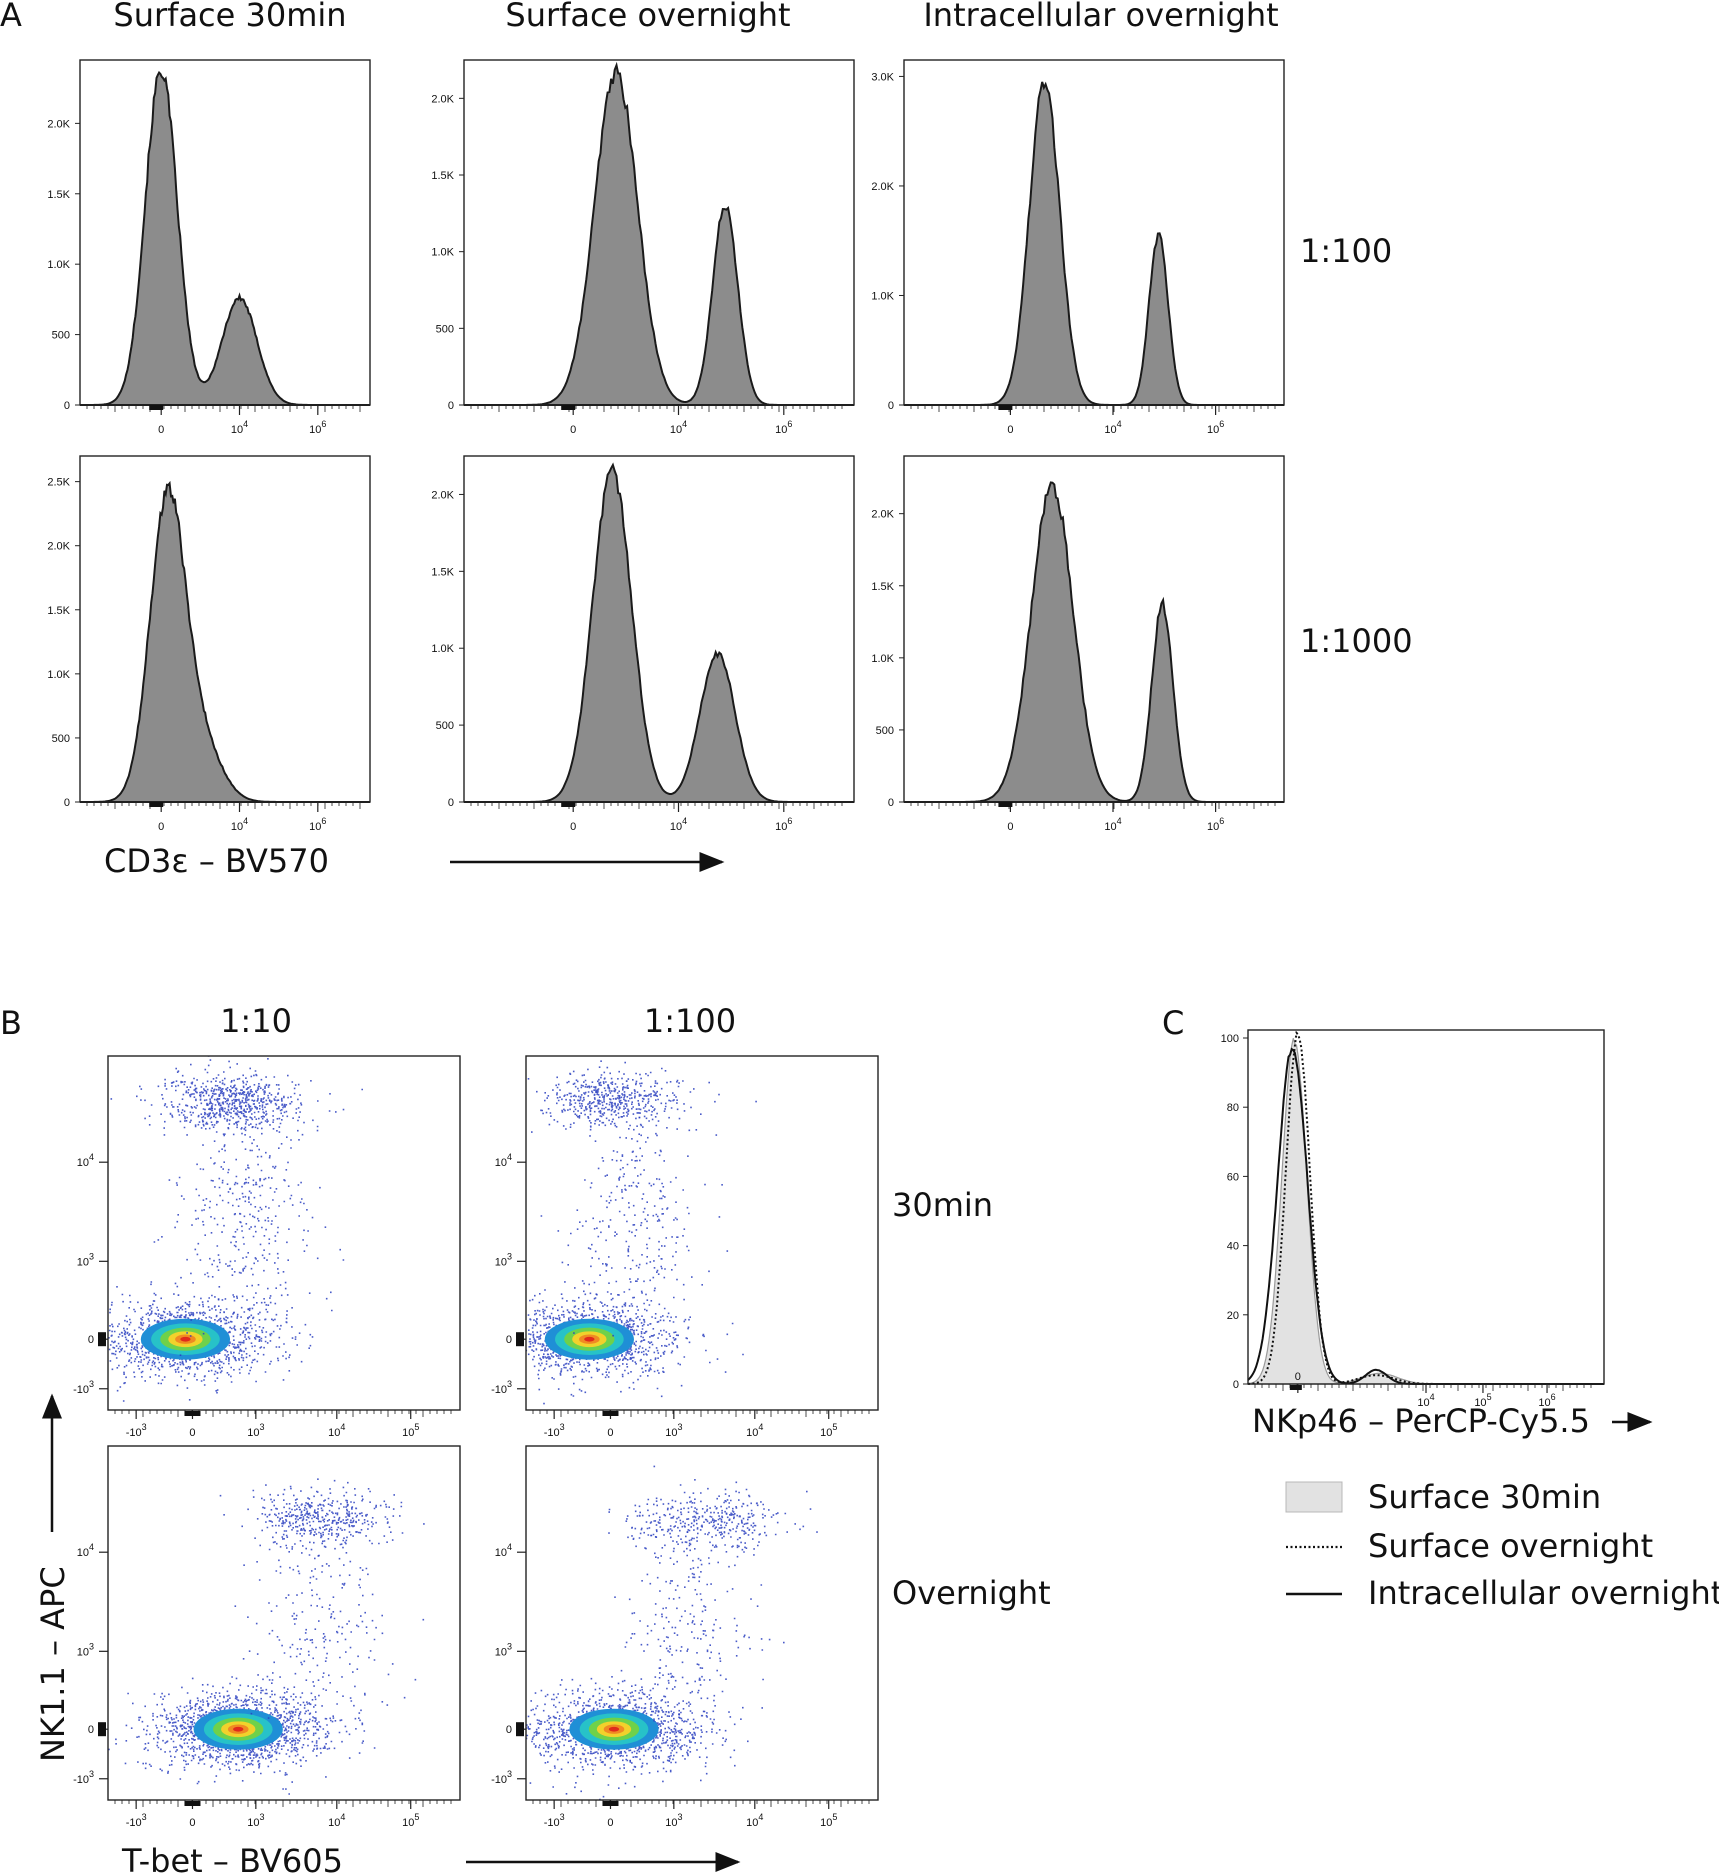  Describe the element at coordinates (192, 1803) in the screenshot. I see `chart-b-r2-c1-zero-marker-x` at that location.